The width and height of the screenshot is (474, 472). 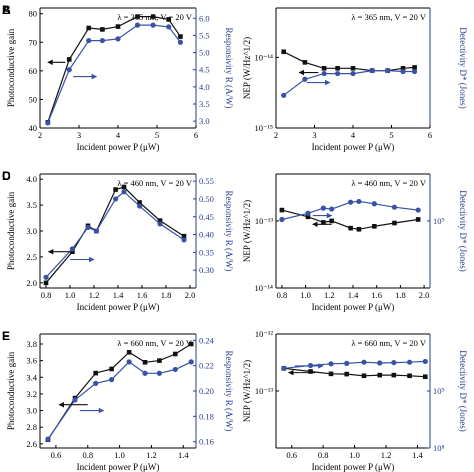 I want to click on panel-e-y2-tick-label: 0.18, so click(x=206, y=416).